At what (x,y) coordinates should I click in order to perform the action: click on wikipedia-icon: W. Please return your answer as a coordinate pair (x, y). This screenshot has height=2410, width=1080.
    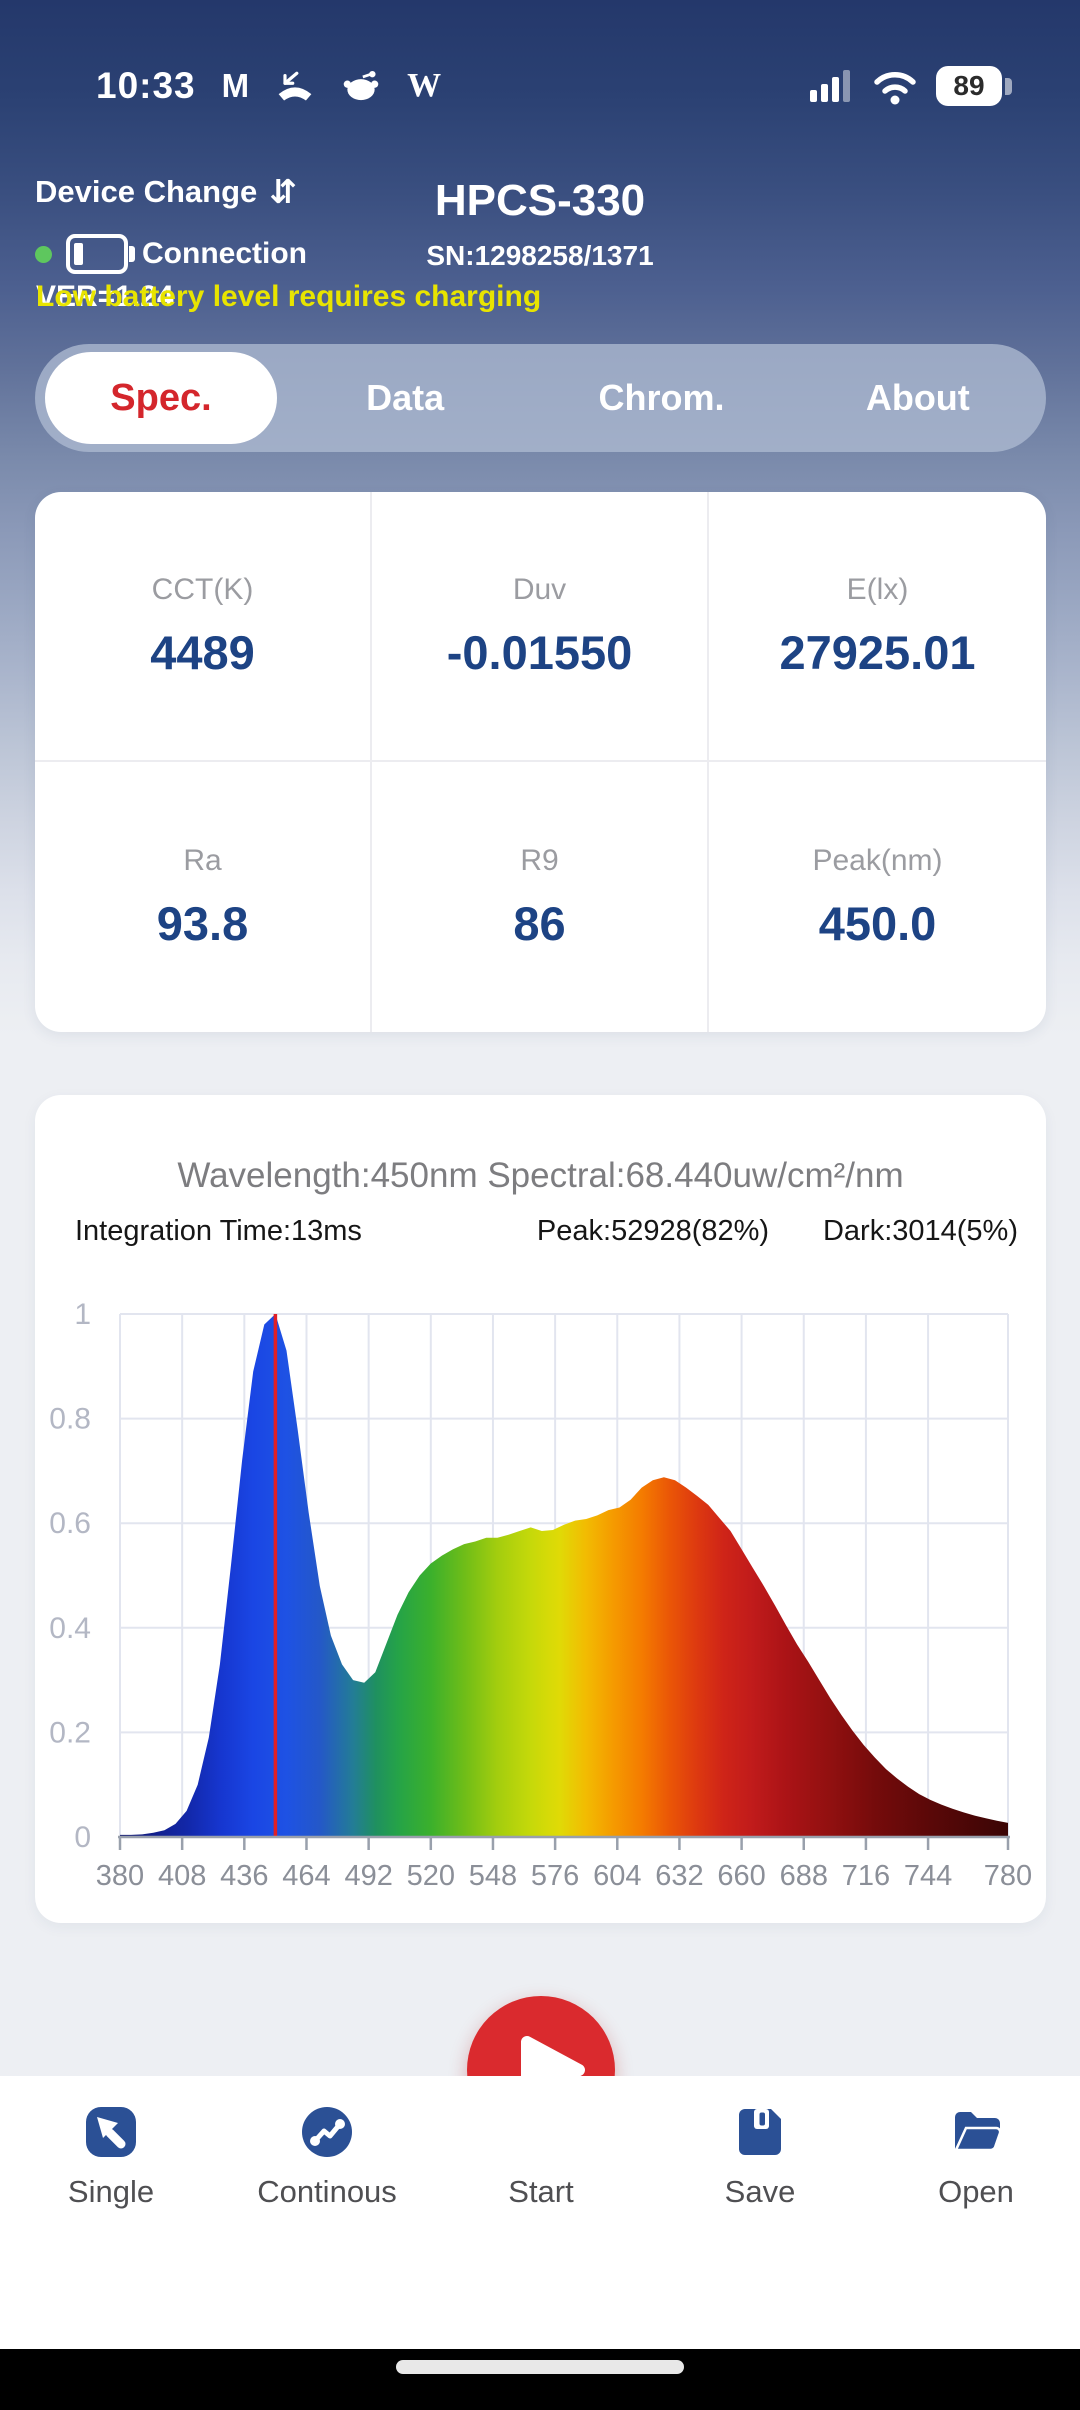
    Looking at the image, I should click on (424, 85).